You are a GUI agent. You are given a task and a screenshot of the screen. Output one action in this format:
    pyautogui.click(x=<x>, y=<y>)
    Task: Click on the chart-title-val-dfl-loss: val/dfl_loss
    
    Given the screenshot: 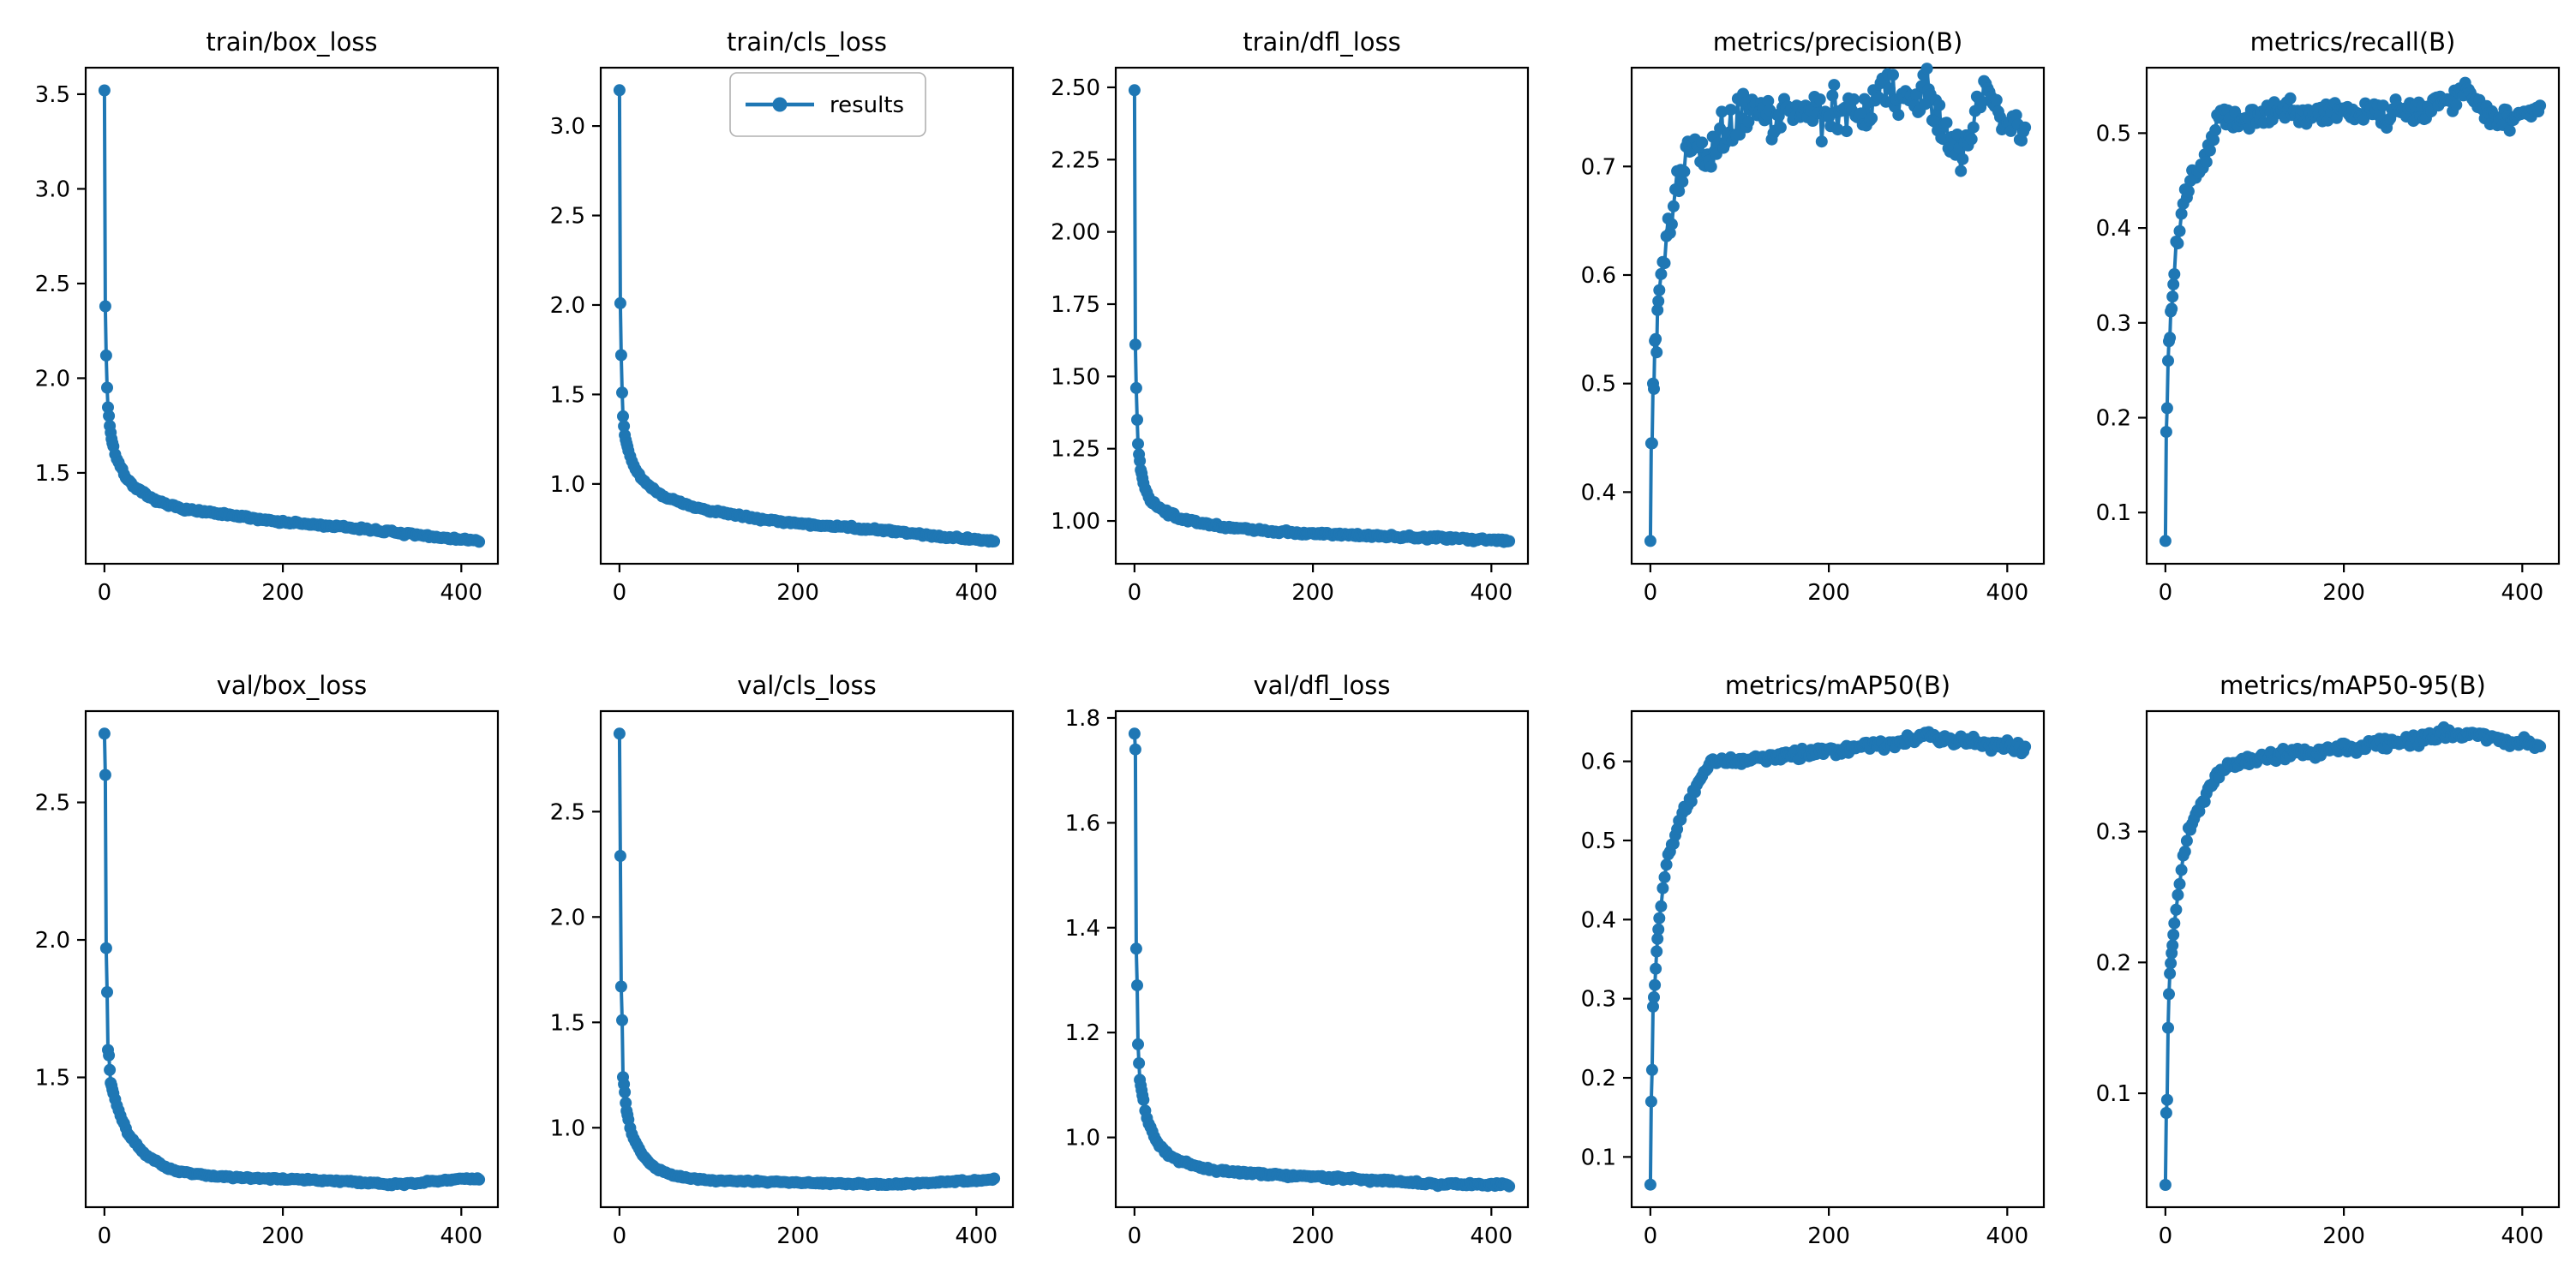 What is the action you would take?
    pyautogui.click(x=1322, y=685)
    